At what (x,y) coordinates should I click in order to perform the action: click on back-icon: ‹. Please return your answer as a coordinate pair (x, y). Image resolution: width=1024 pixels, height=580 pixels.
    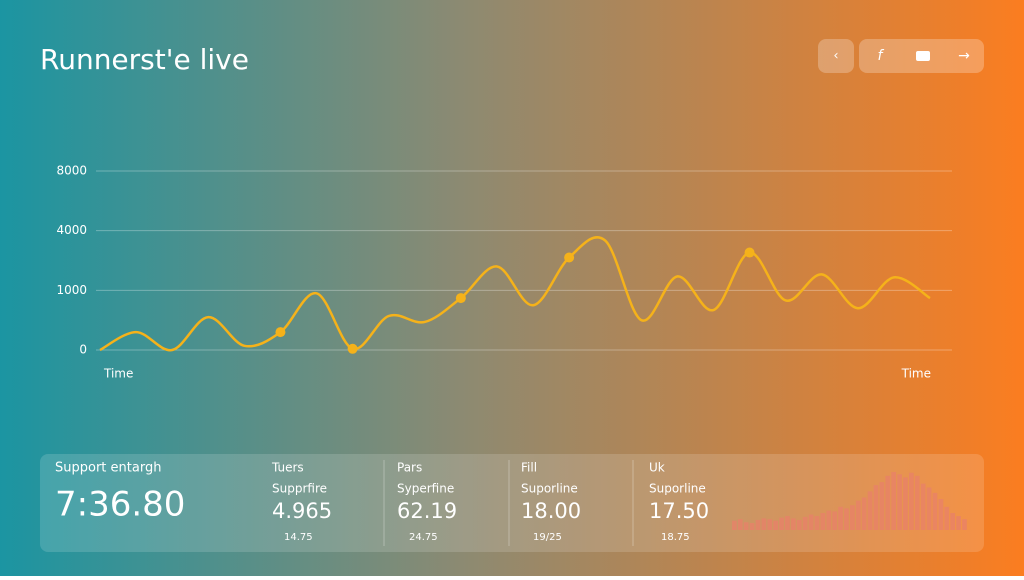
    Looking at the image, I should click on (835, 56).